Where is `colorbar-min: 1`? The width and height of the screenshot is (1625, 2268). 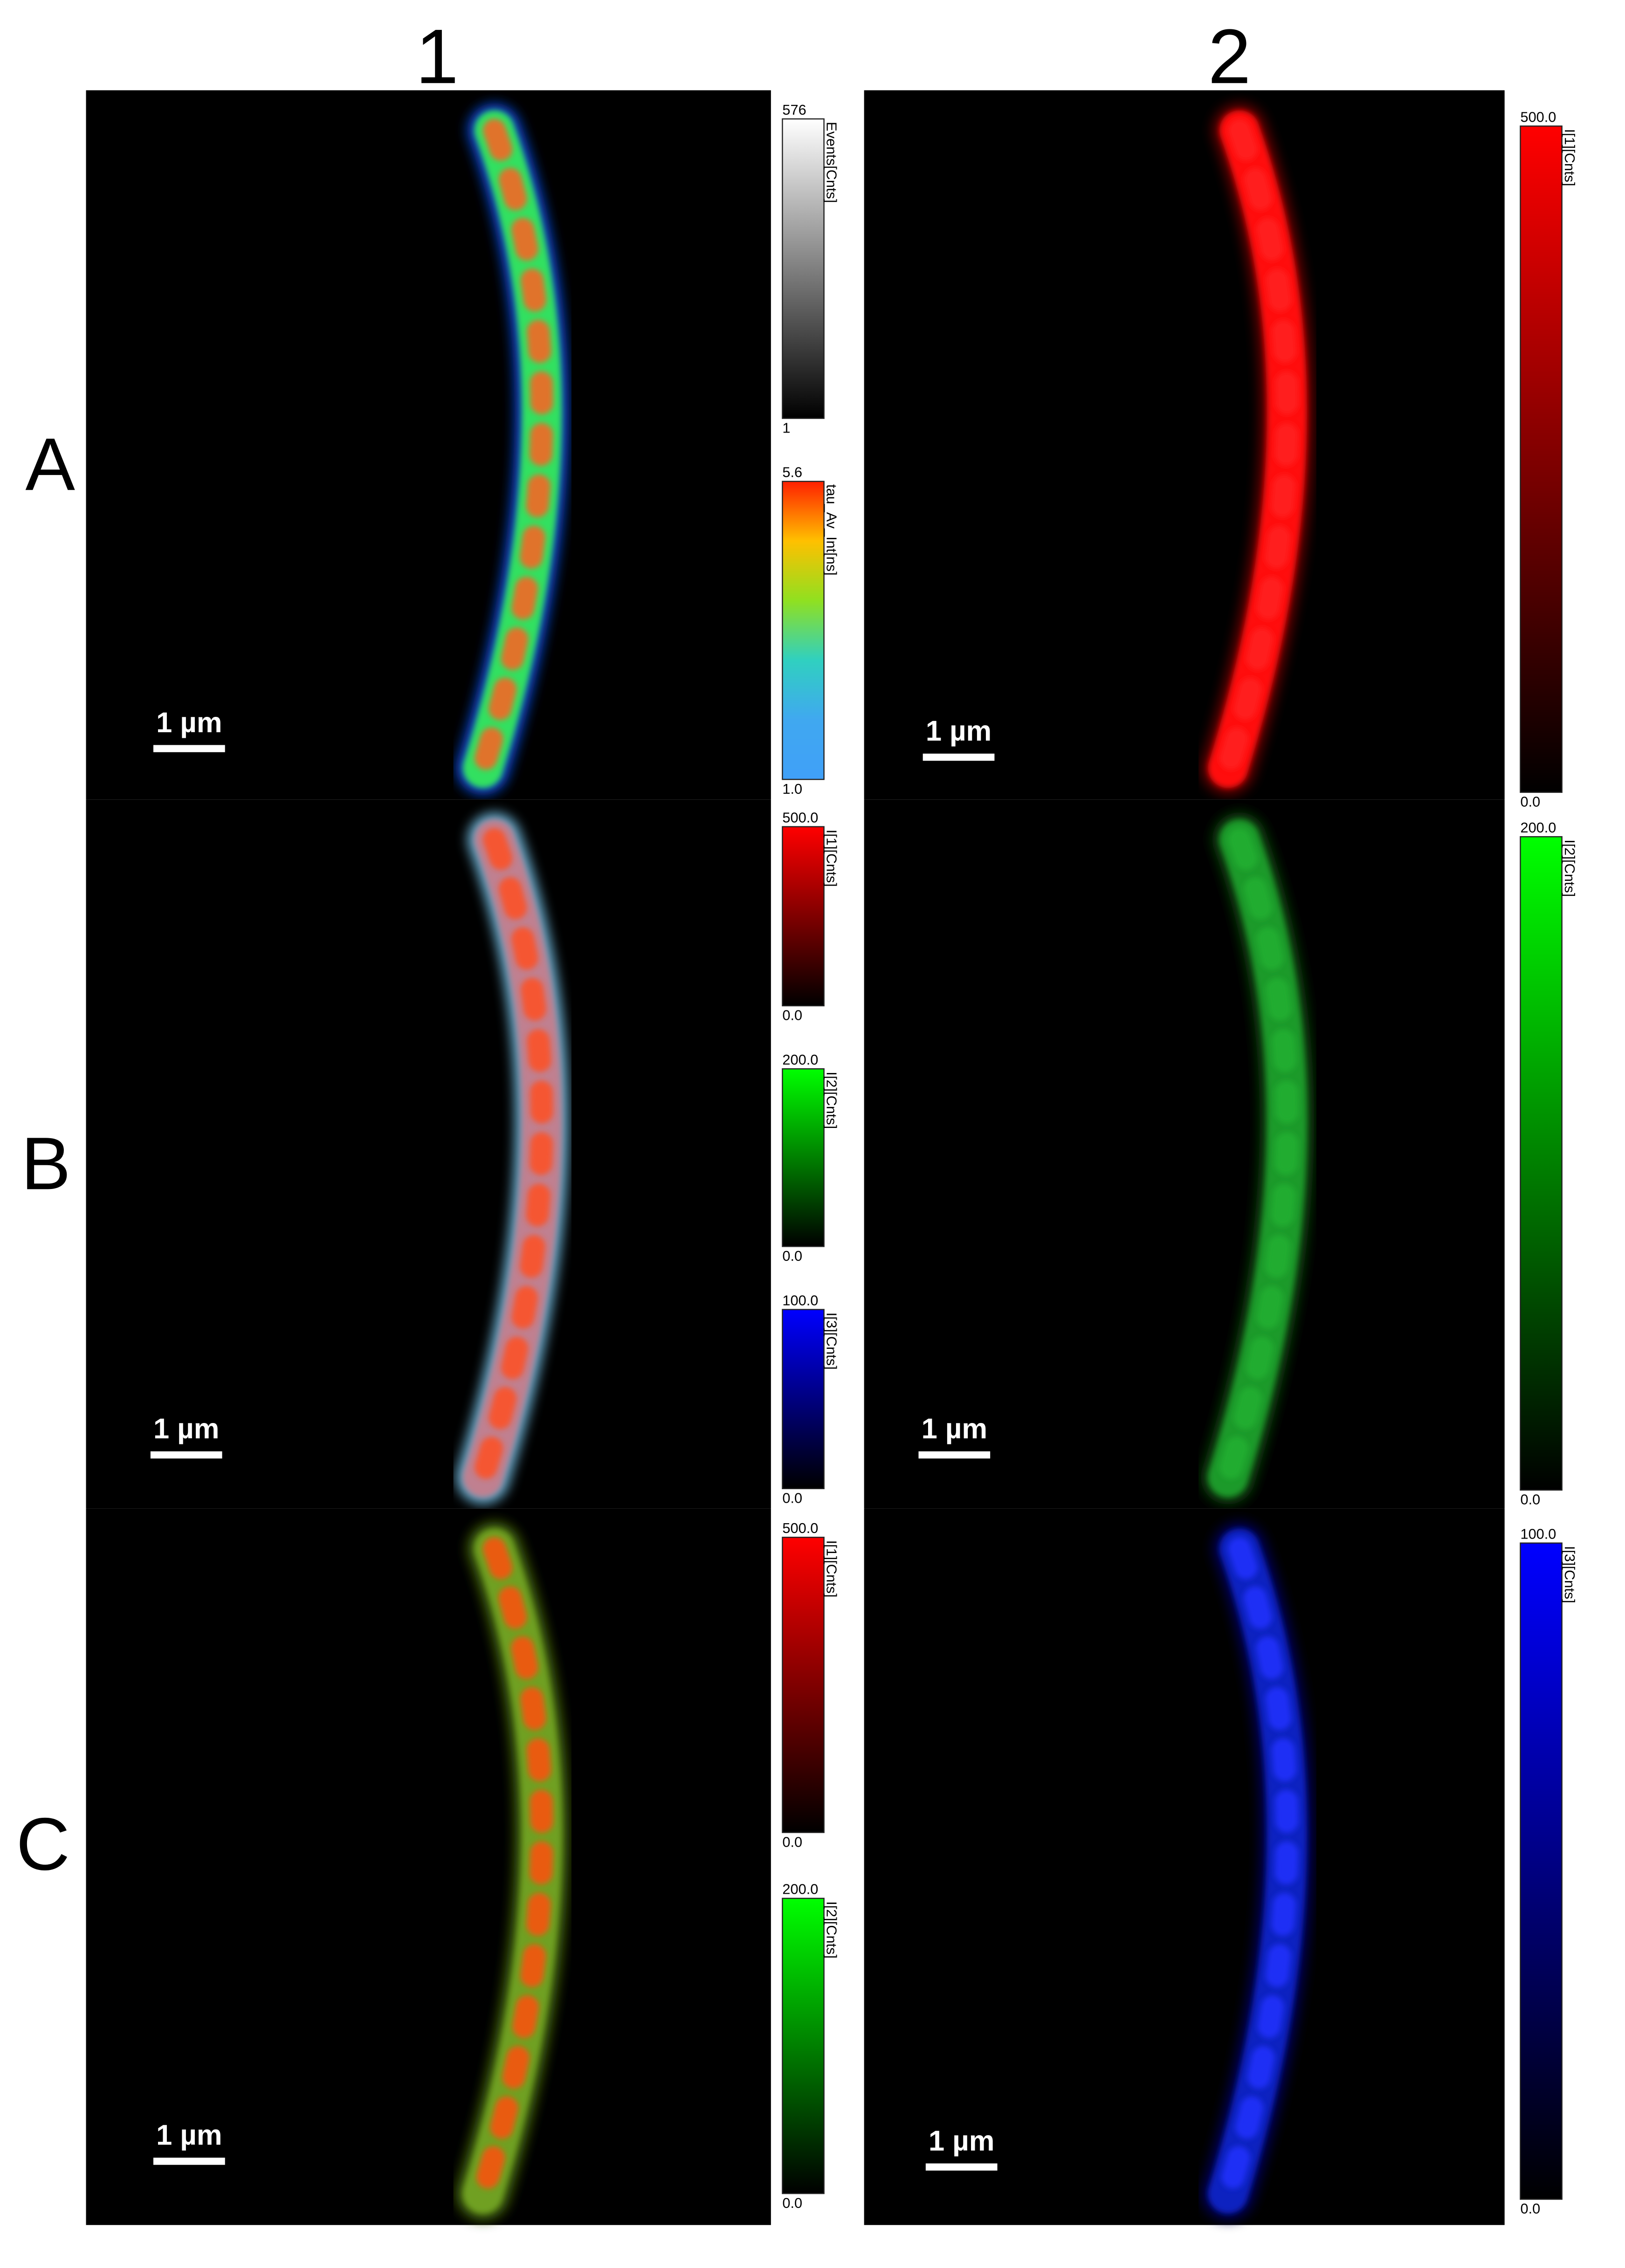 colorbar-min: 1 is located at coordinates (786, 427).